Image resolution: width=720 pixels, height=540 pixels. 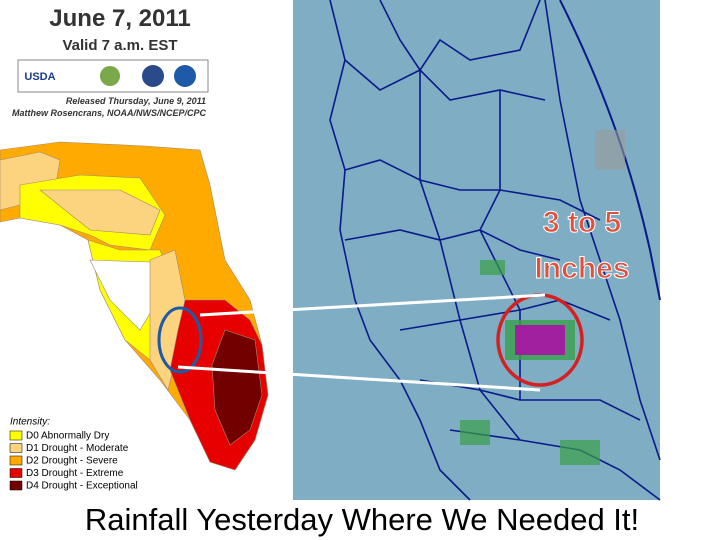 What do you see at coordinates (67, 436) in the screenshot?
I see `legend-label: D0 Abnormally Dry` at bounding box center [67, 436].